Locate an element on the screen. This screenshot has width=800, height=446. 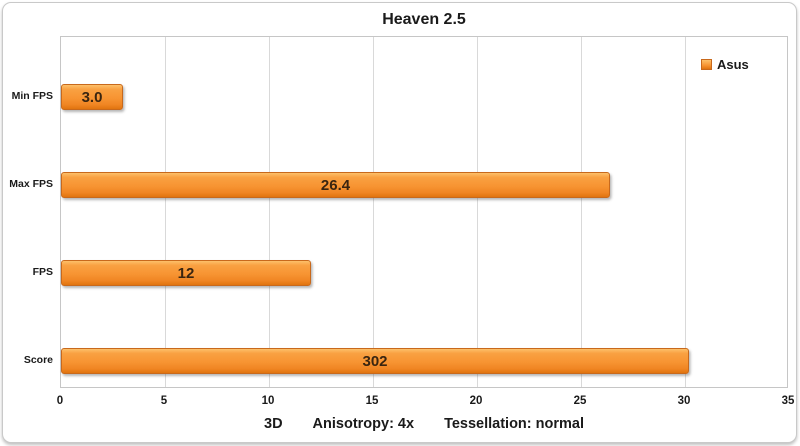
footer-segment-3d: 3D is located at coordinates (273, 424).